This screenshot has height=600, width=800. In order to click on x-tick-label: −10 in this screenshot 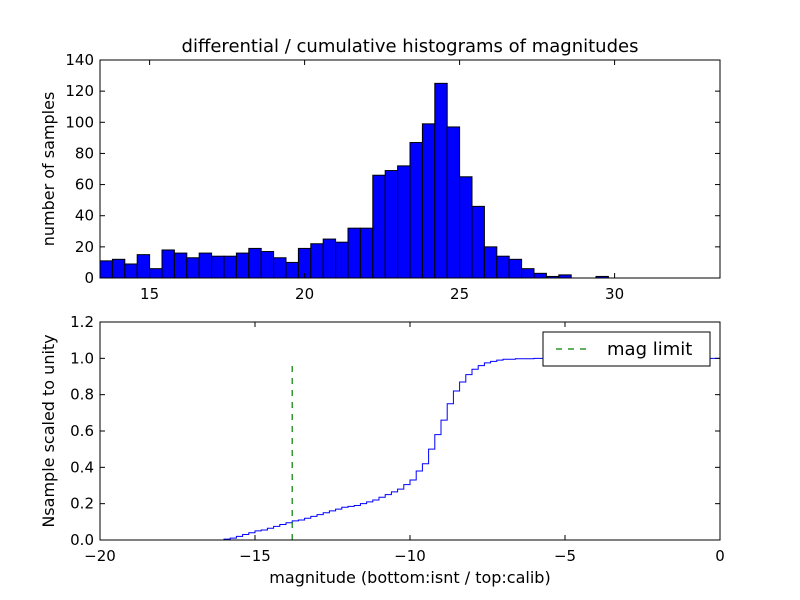, I will do `click(410, 556)`.